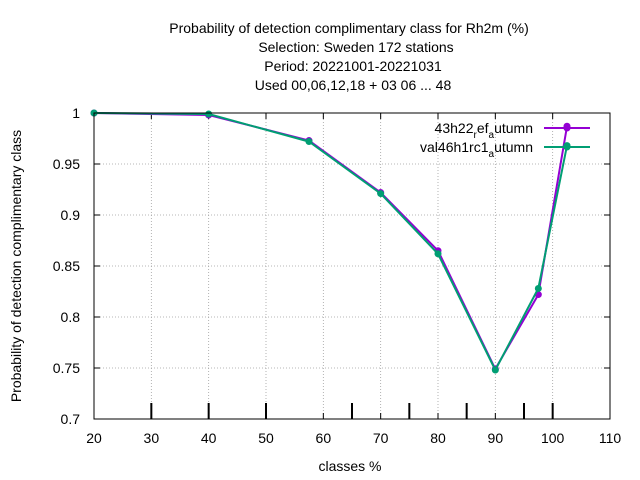 The width and height of the screenshot is (640, 480). Describe the element at coordinates (353, 85) in the screenshot. I see `title-line-4: Used 00,06,12,18 + 03 06 ... 48` at that location.